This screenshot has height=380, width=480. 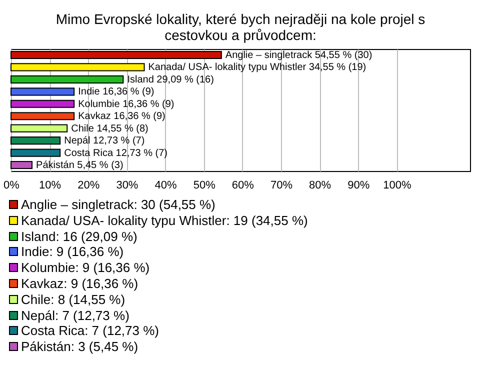 I want to click on category-label: Chile 14,55 % (8), so click(x=109, y=128).